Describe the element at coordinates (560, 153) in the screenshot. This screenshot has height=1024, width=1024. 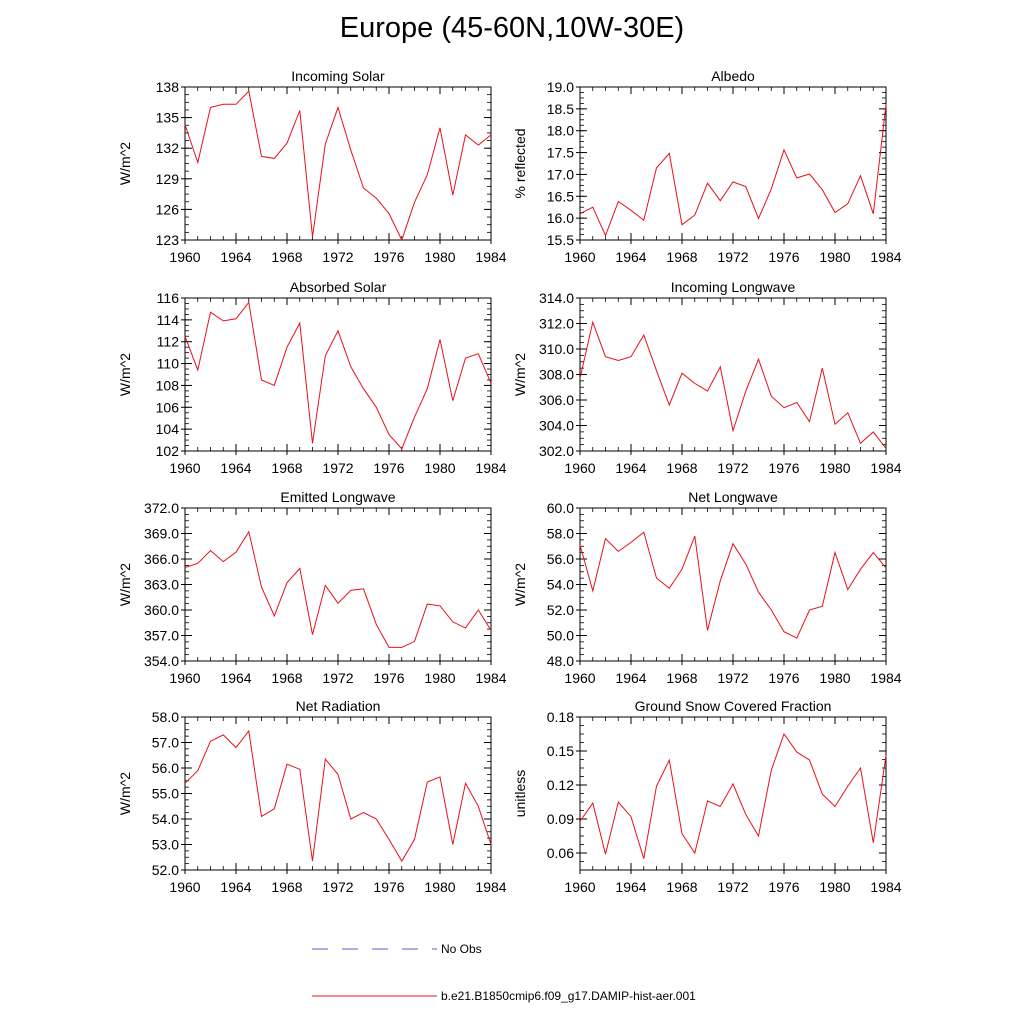
I see `y-tick-label: 17.5` at that location.